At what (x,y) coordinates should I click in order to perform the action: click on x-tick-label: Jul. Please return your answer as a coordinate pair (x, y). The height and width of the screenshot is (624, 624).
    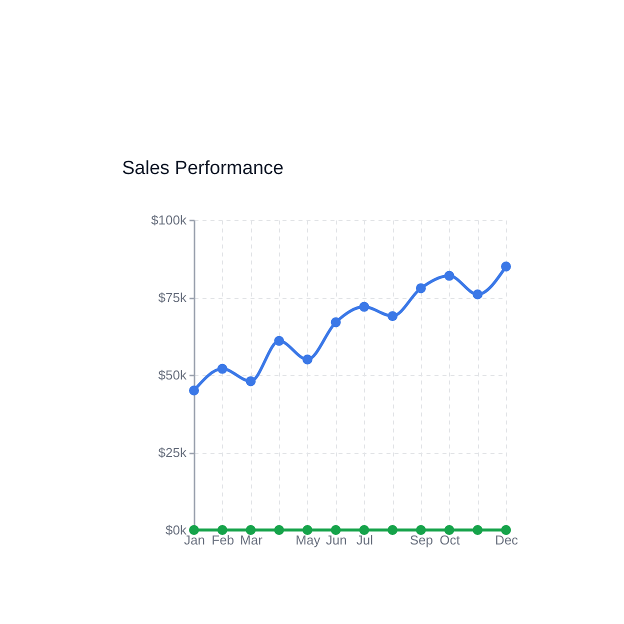
    Looking at the image, I should click on (365, 540).